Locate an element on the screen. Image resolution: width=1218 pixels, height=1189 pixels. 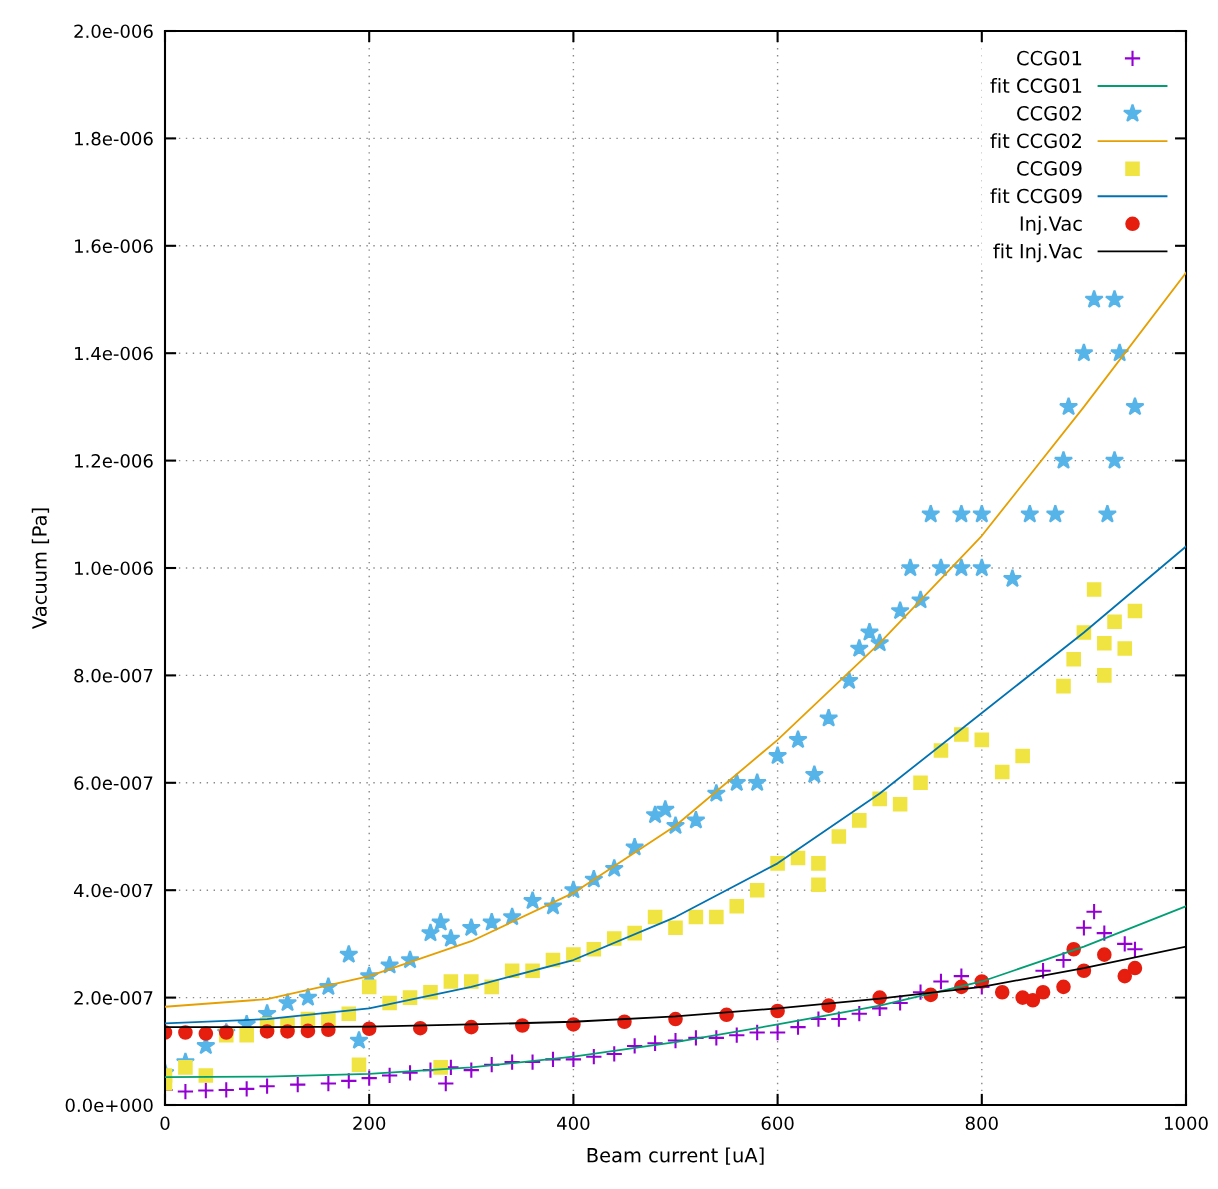
x-tick-label: 200 is located at coordinates (369, 1123).